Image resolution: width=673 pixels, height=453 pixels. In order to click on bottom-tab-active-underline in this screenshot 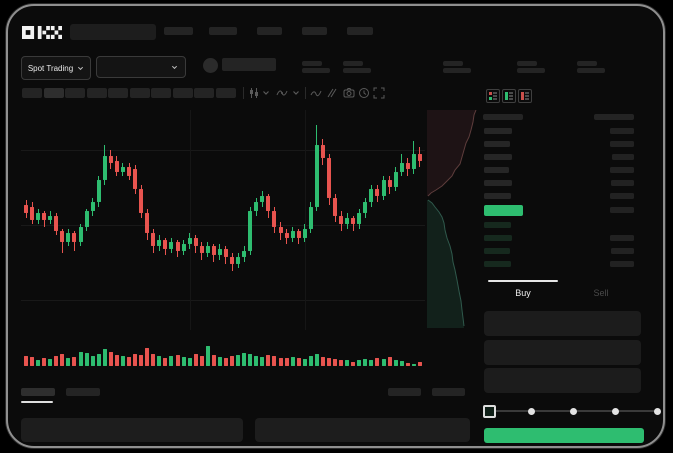, I will do `click(37, 402)`.